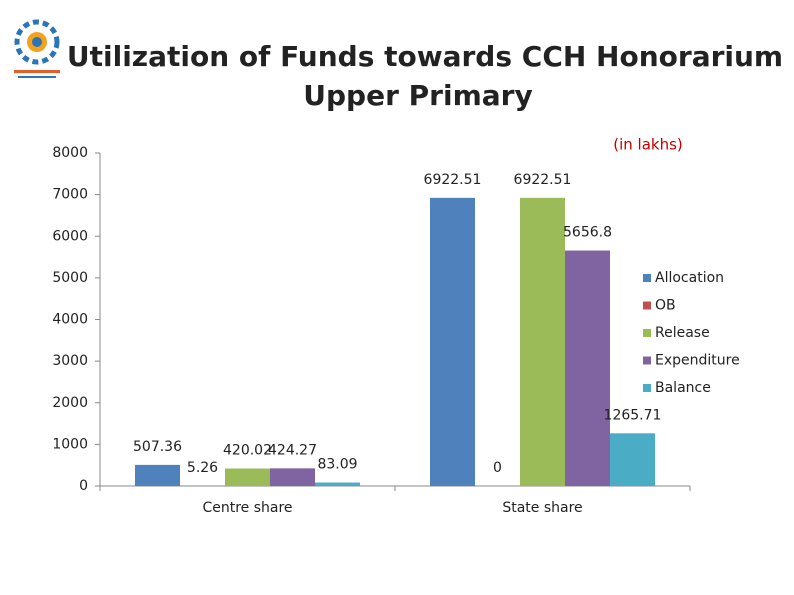 This screenshot has width=794, height=595. I want to click on logo, so click(37, 48).